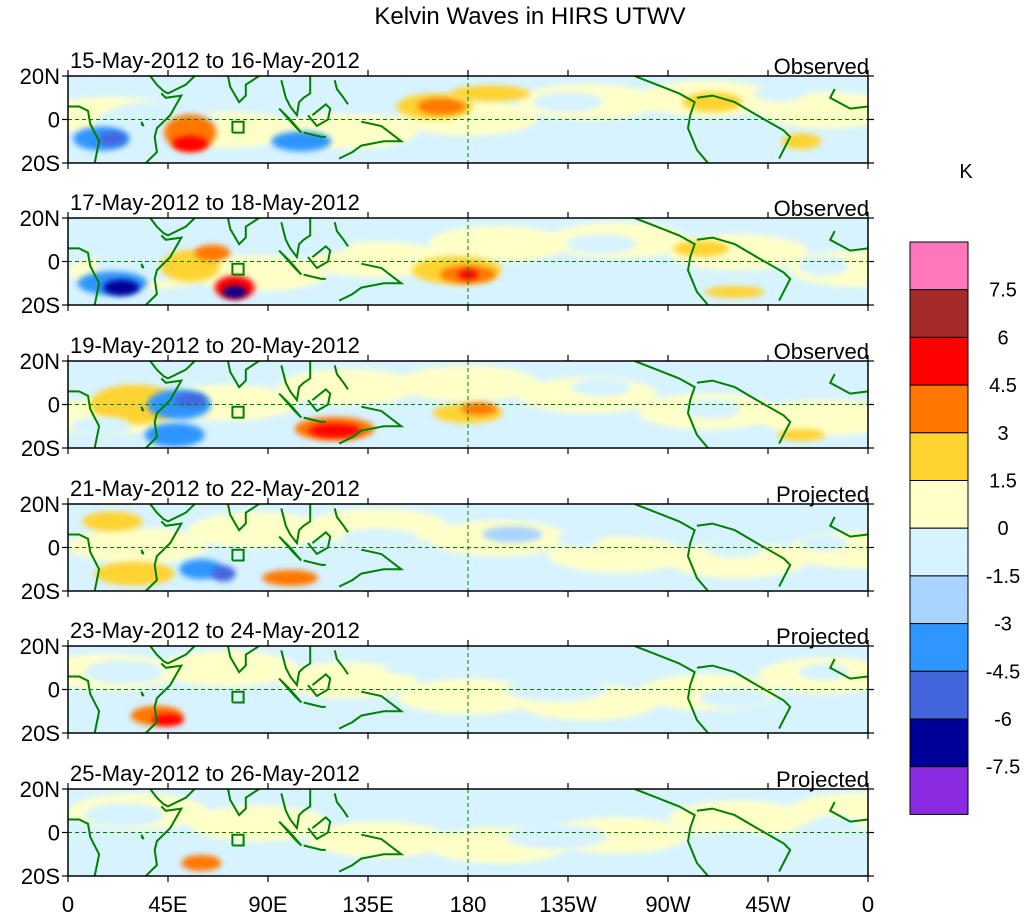  Describe the element at coordinates (1003, 768) in the screenshot. I see `colorbar-label: -7.5` at that location.